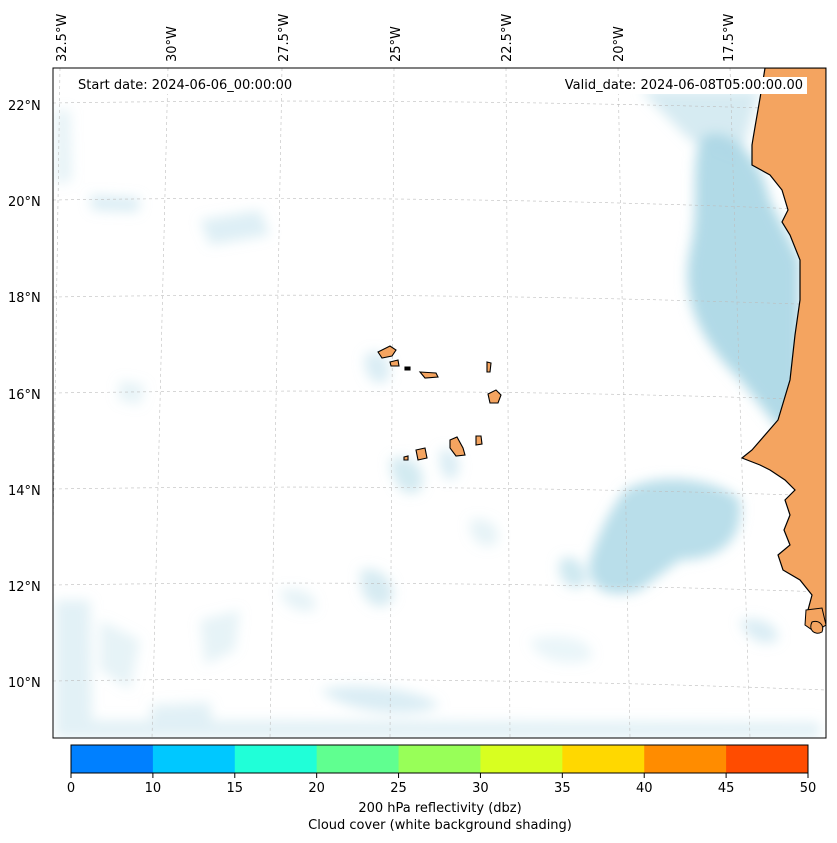  What do you see at coordinates (185, 85) in the screenshot?
I see `start-date-label: Start date: 2024-06-06_00:00:00` at bounding box center [185, 85].